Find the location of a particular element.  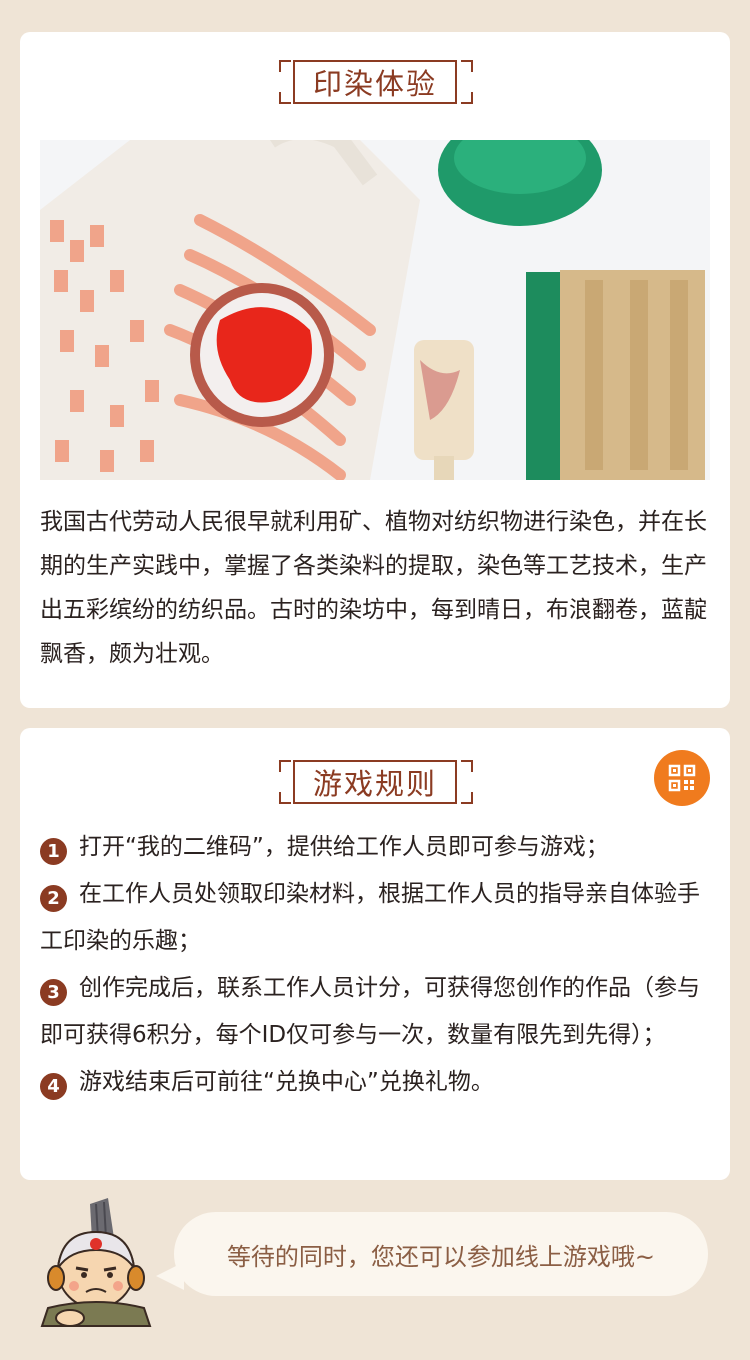

rule-item: 1 打开“我的二维码”，提供给工作人员即可参与游戏； is located at coordinates (380, 847).